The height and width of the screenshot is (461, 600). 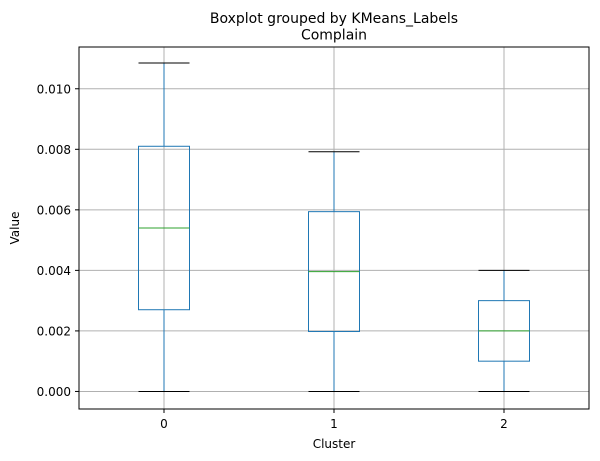 I want to click on chart-suptitle: Boxplot grouped by KMeans_Labels, so click(x=334, y=19).